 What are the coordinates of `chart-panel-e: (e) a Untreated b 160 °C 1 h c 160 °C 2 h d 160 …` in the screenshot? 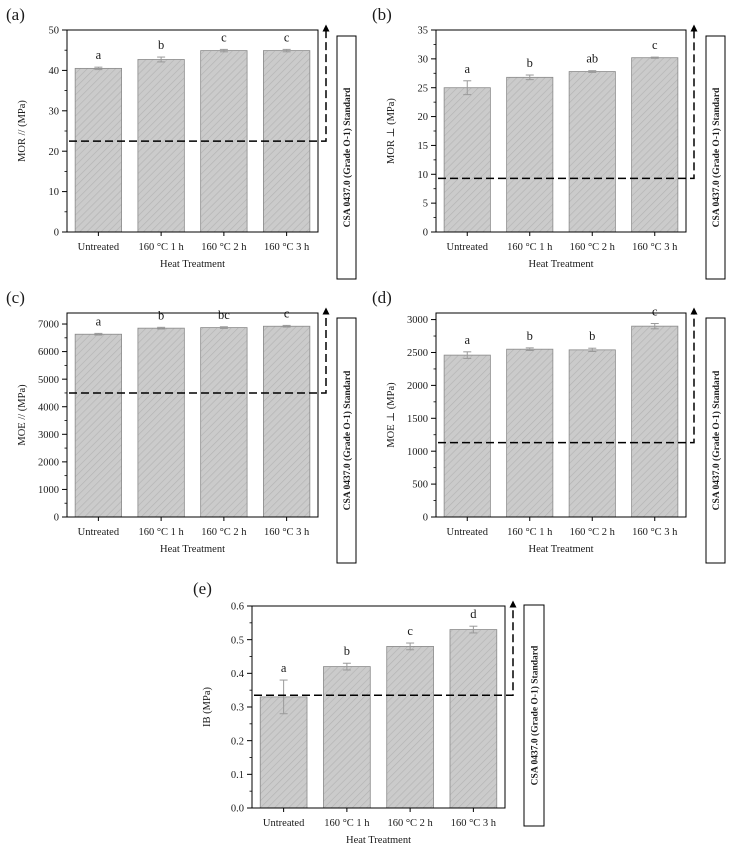 It's located at (369, 712).